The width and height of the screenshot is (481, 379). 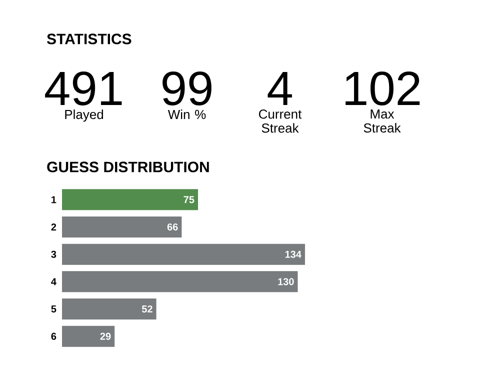 What do you see at coordinates (280, 121) in the screenshot?
I see `category-label: Current Streak` at bounding box center [280, 121].